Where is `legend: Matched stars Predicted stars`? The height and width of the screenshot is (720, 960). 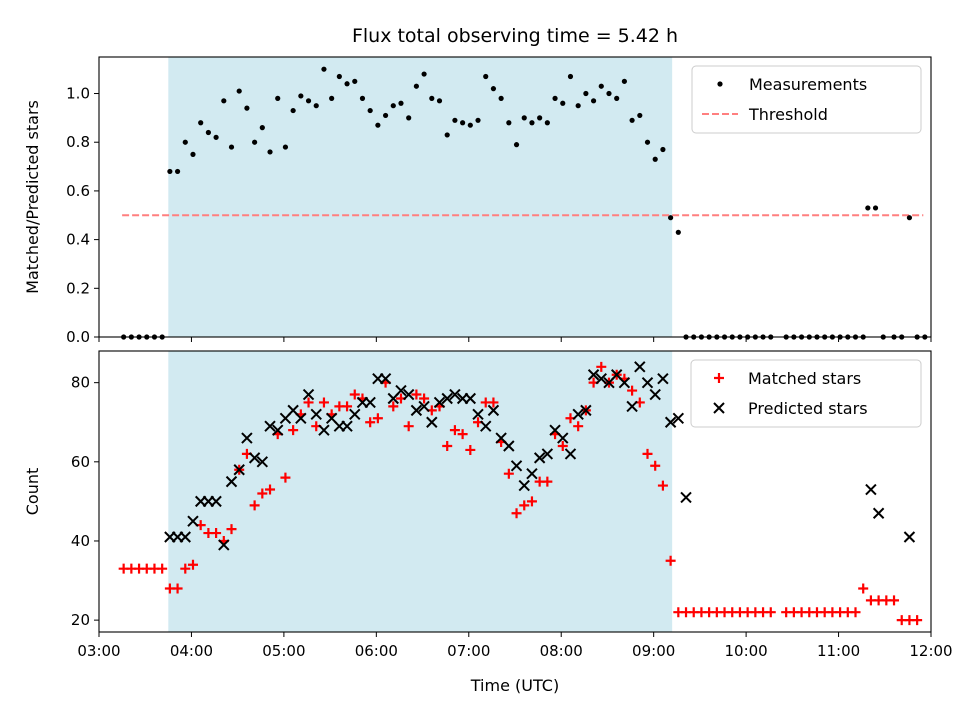 legend: Matched stars Predicted stars is located at coordinates (806, 393).